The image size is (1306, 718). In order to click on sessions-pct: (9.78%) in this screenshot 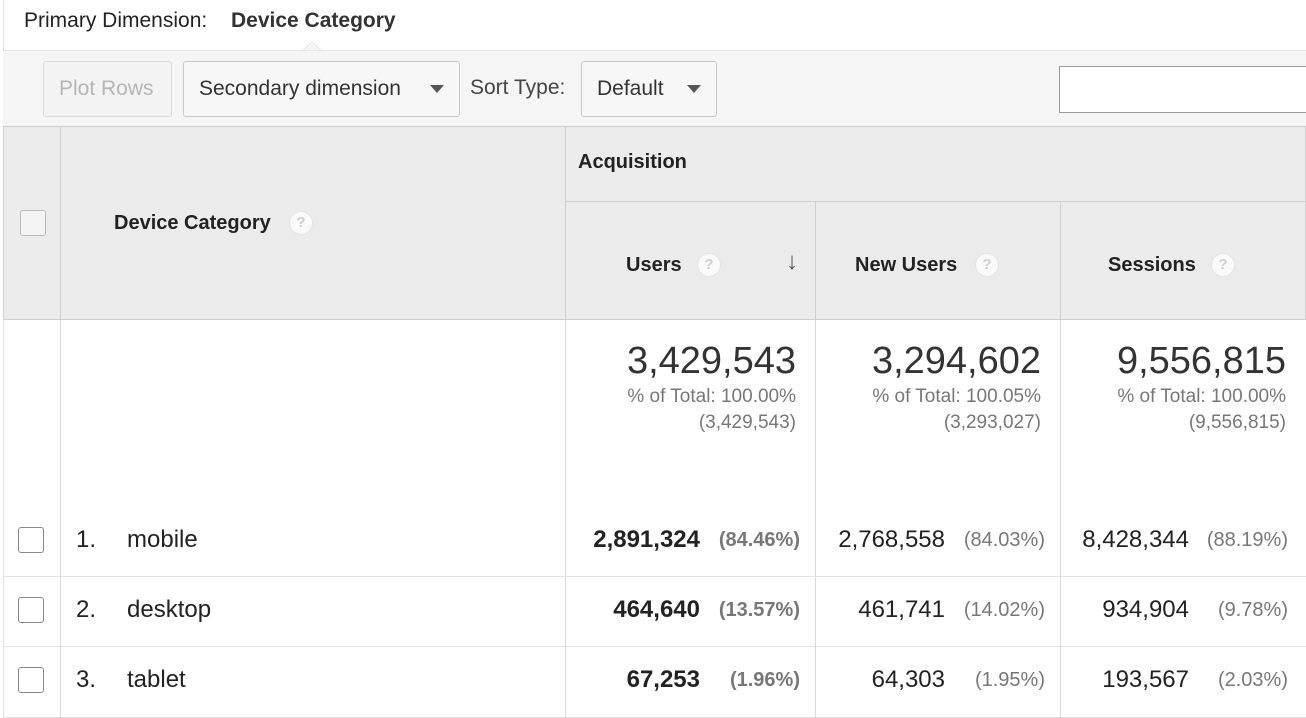, I will do `click(1252, 610)`.